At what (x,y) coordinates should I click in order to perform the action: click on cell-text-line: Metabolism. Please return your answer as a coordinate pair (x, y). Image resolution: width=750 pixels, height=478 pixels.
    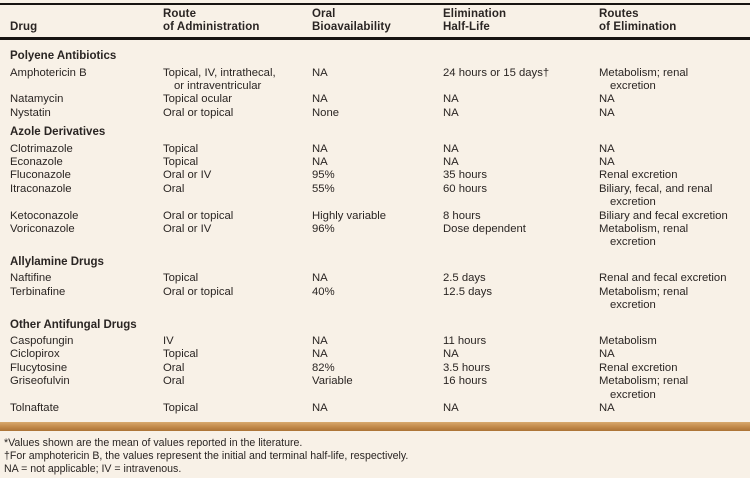
    Looking at the image, I should click on (628, 340).